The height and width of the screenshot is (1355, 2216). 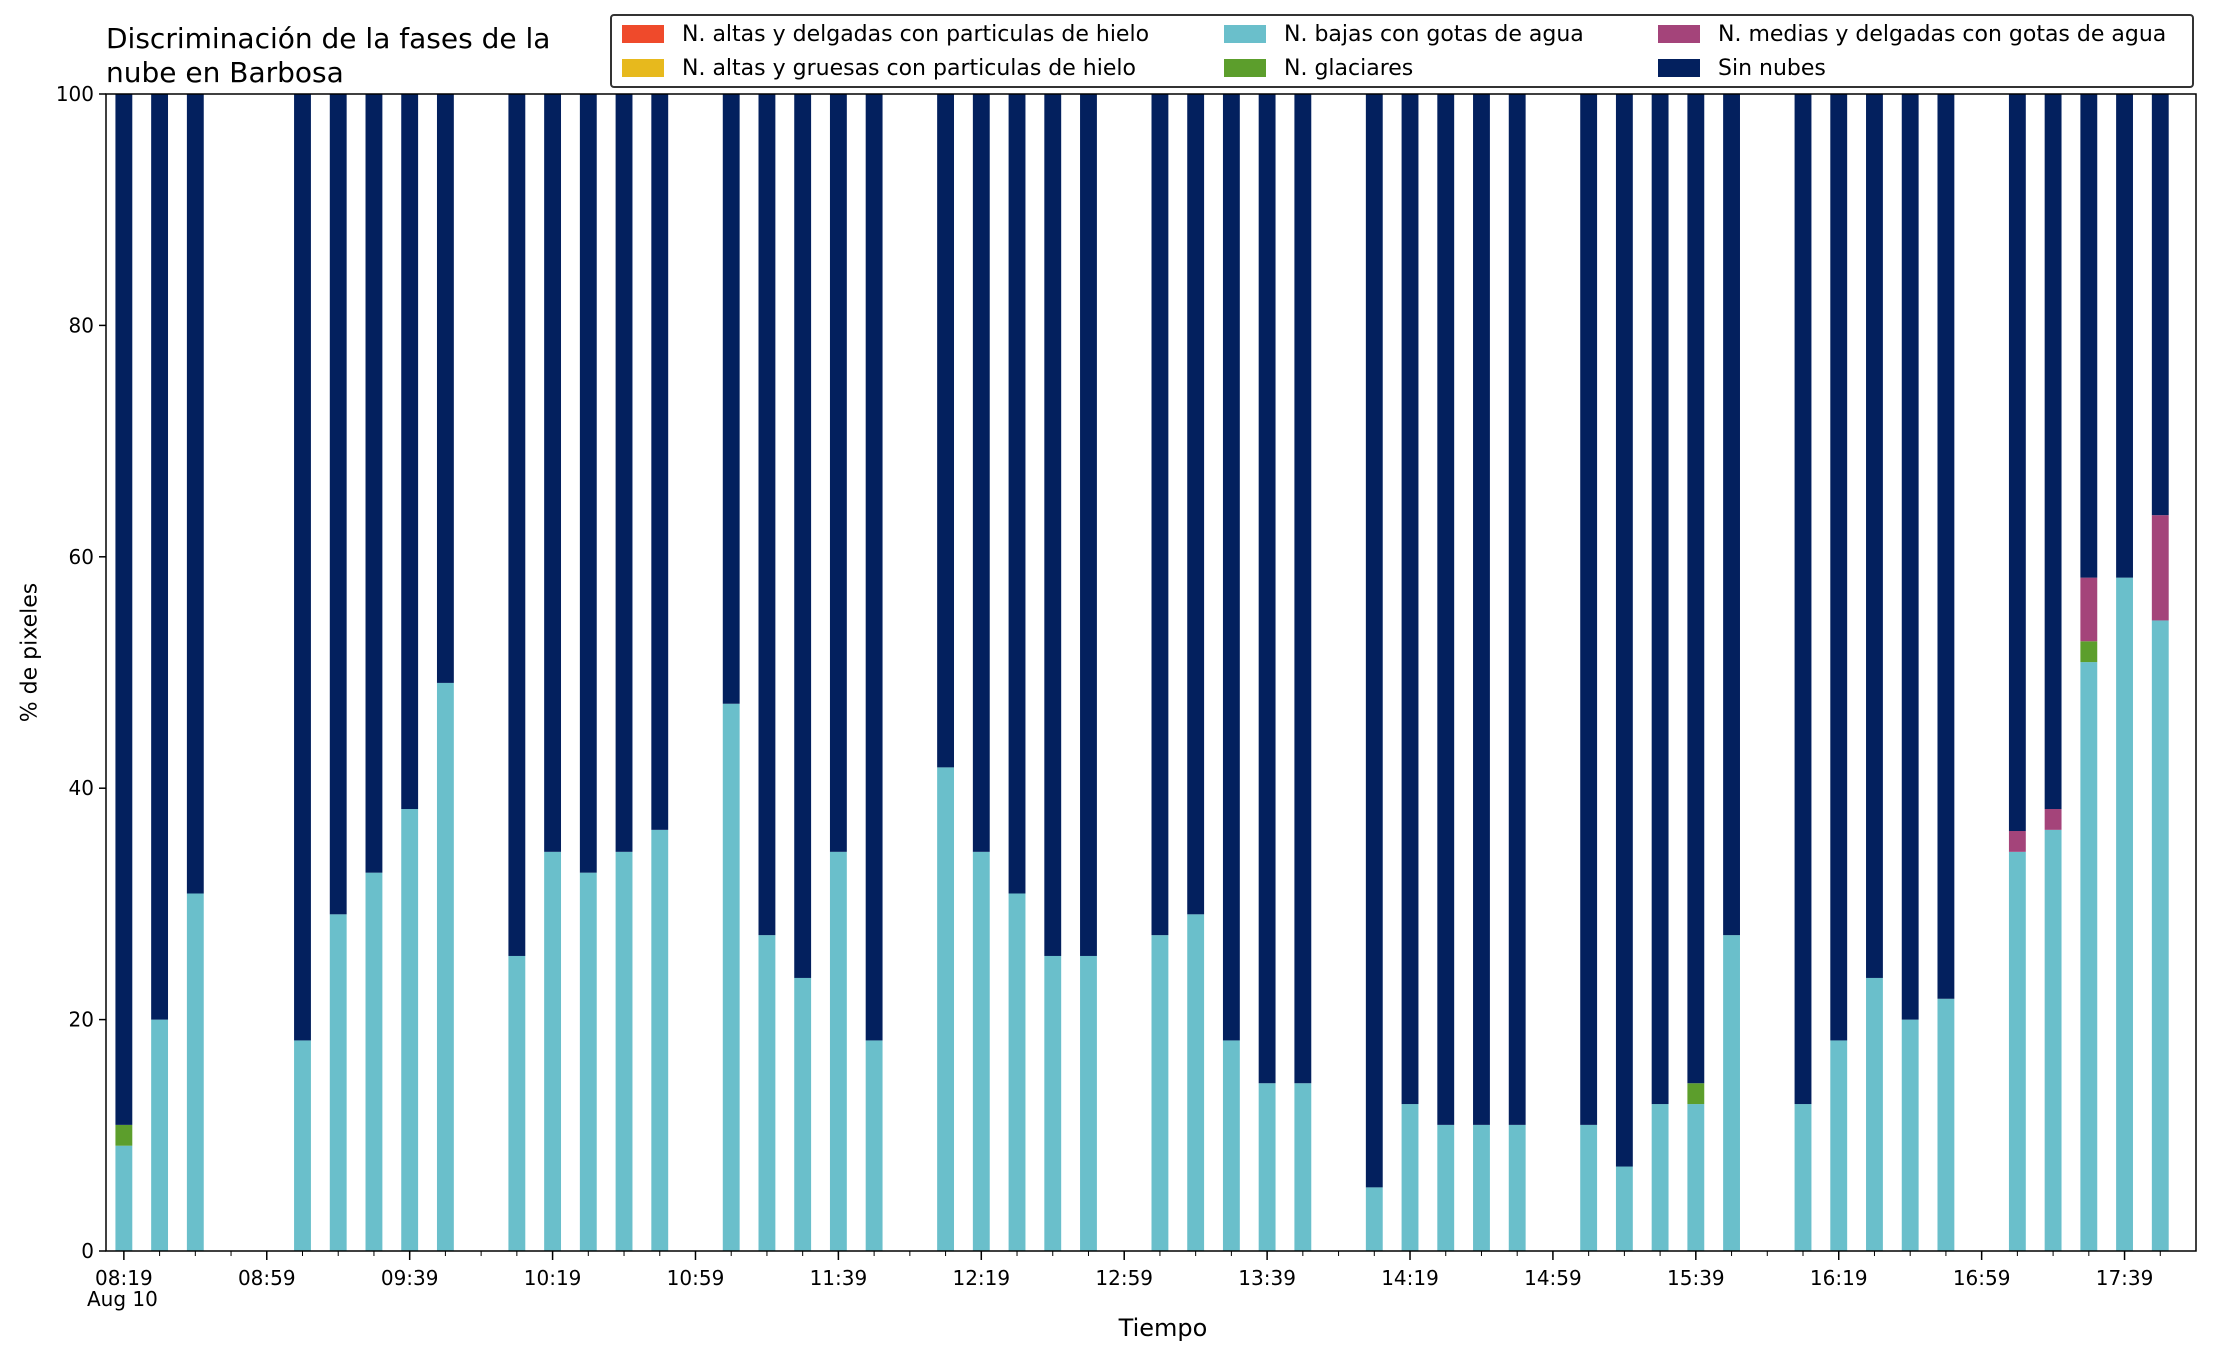 What do you see at coordinates (553, 1278) in the screenshot?
I see `x-tick-label: 10:19` at bounding box center [553, 1278].